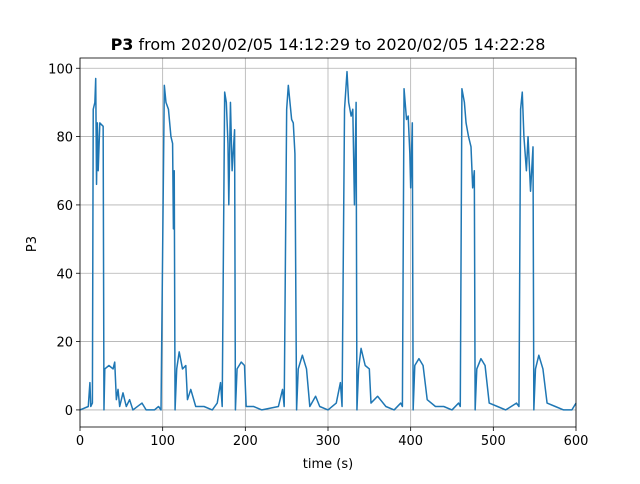 This screenshot has width=640, height=484. Describe the element at coordinates (64, 206) in the screenshot. I see `y-tick-label: 60` at that location.